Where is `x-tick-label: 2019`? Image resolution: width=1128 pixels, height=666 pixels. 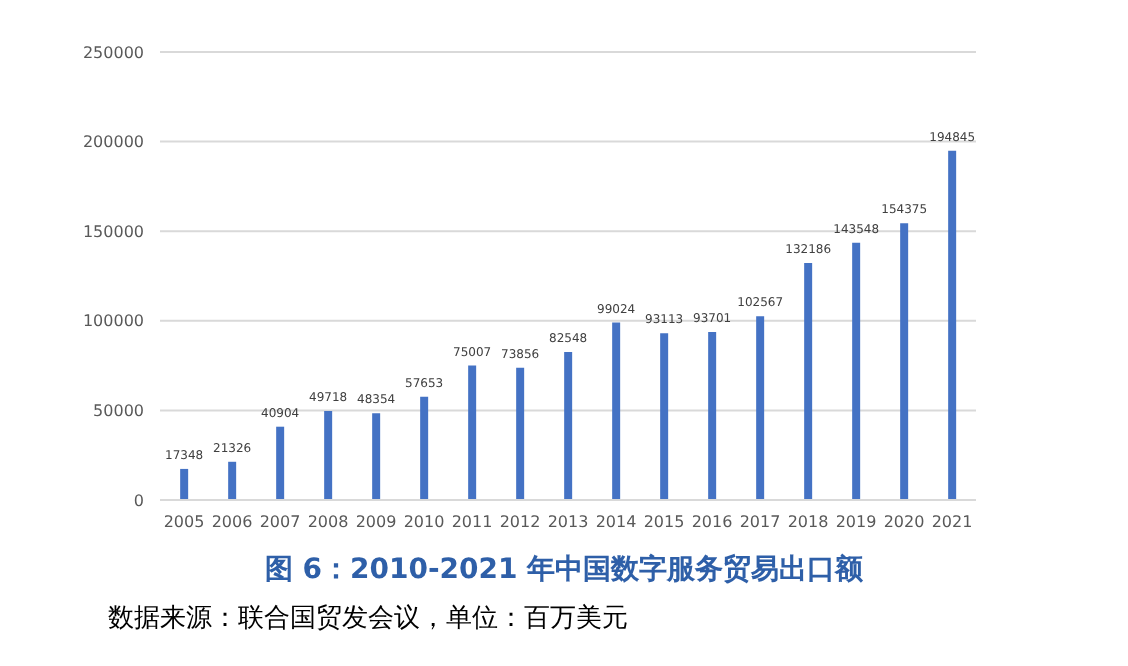 x-tick-label: 2019 is located at coordinates (856, 522).